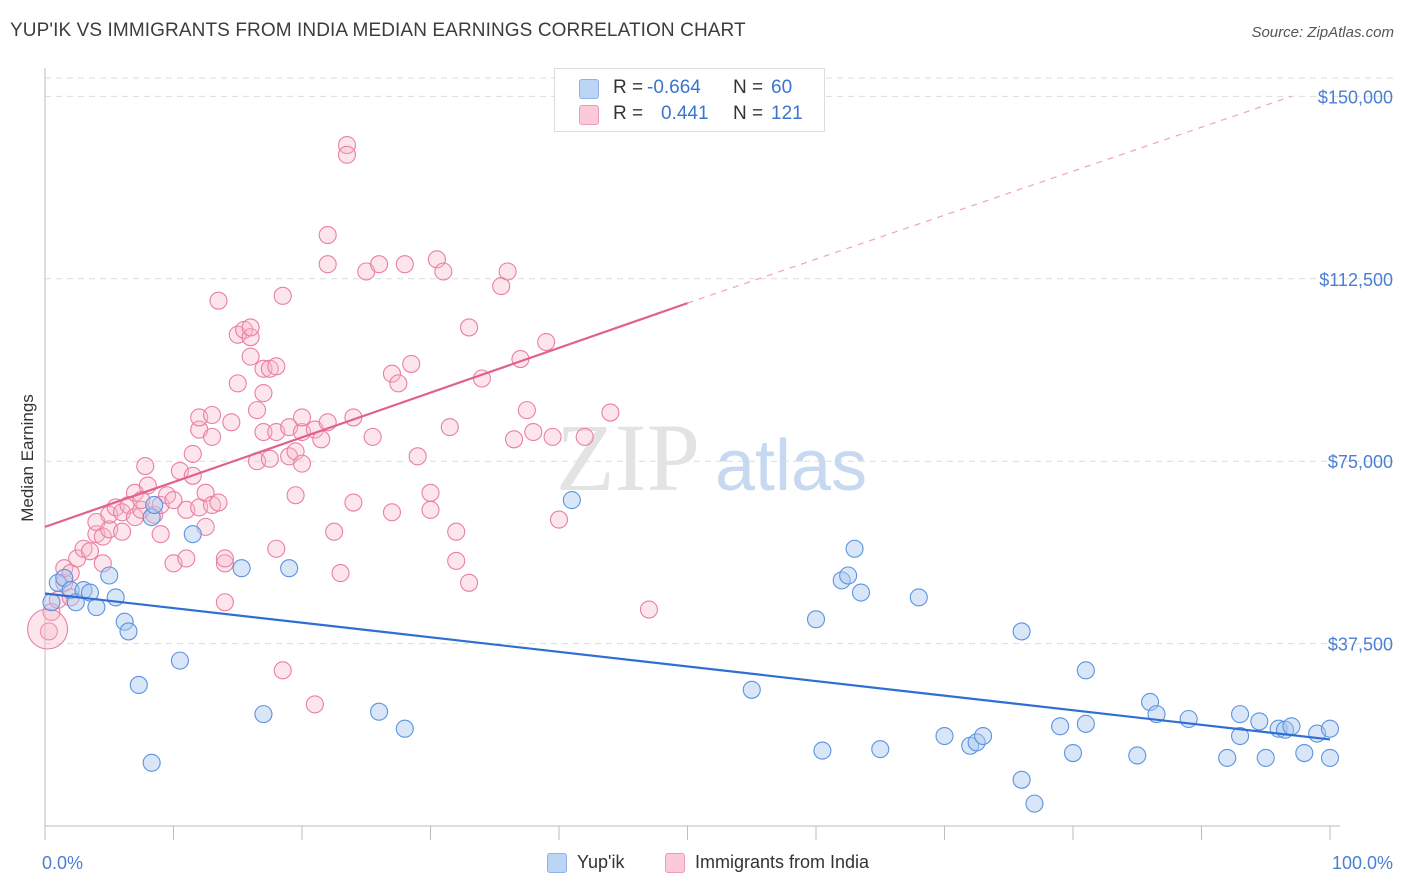 This screenshot has width=1406, height=892. What do you see at coordinates (1356, 280) in the screenshot?
I see `y-tick-label: $112,500` at bounding box center [1356, 280].